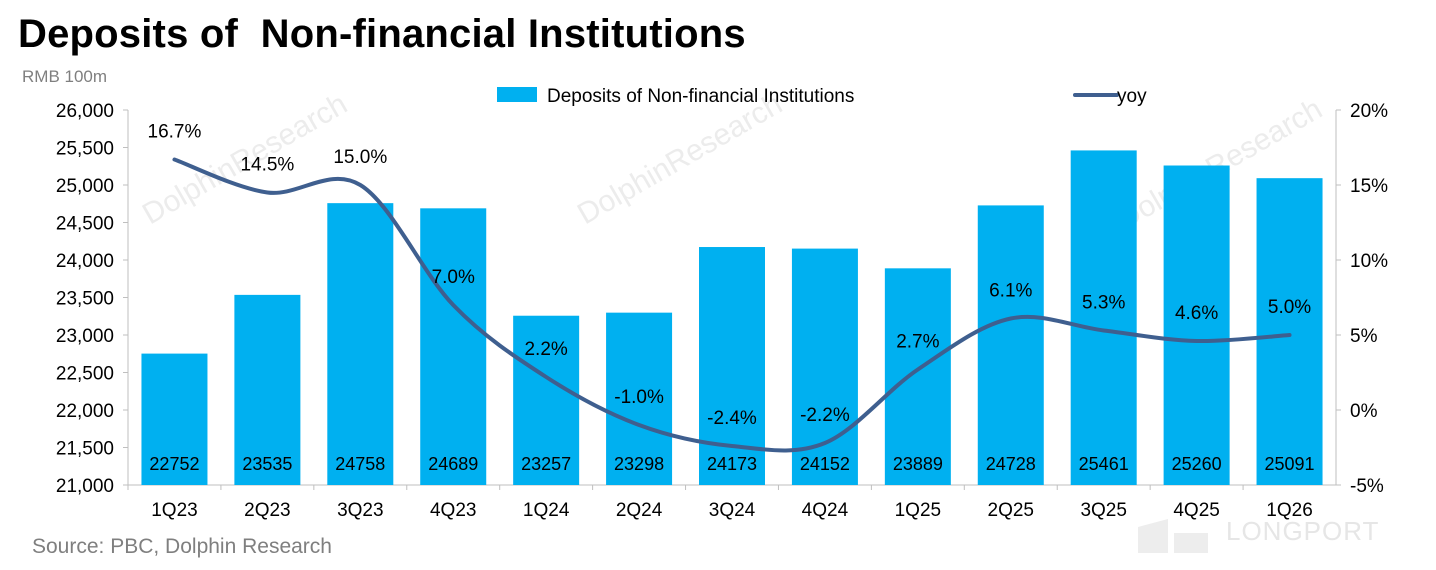 The width and height of the screenshot is (1436, 570). Describe the element at coordinates (825, 510) in the screenshot. I see `x-tick-label: 4Q24` at that location.